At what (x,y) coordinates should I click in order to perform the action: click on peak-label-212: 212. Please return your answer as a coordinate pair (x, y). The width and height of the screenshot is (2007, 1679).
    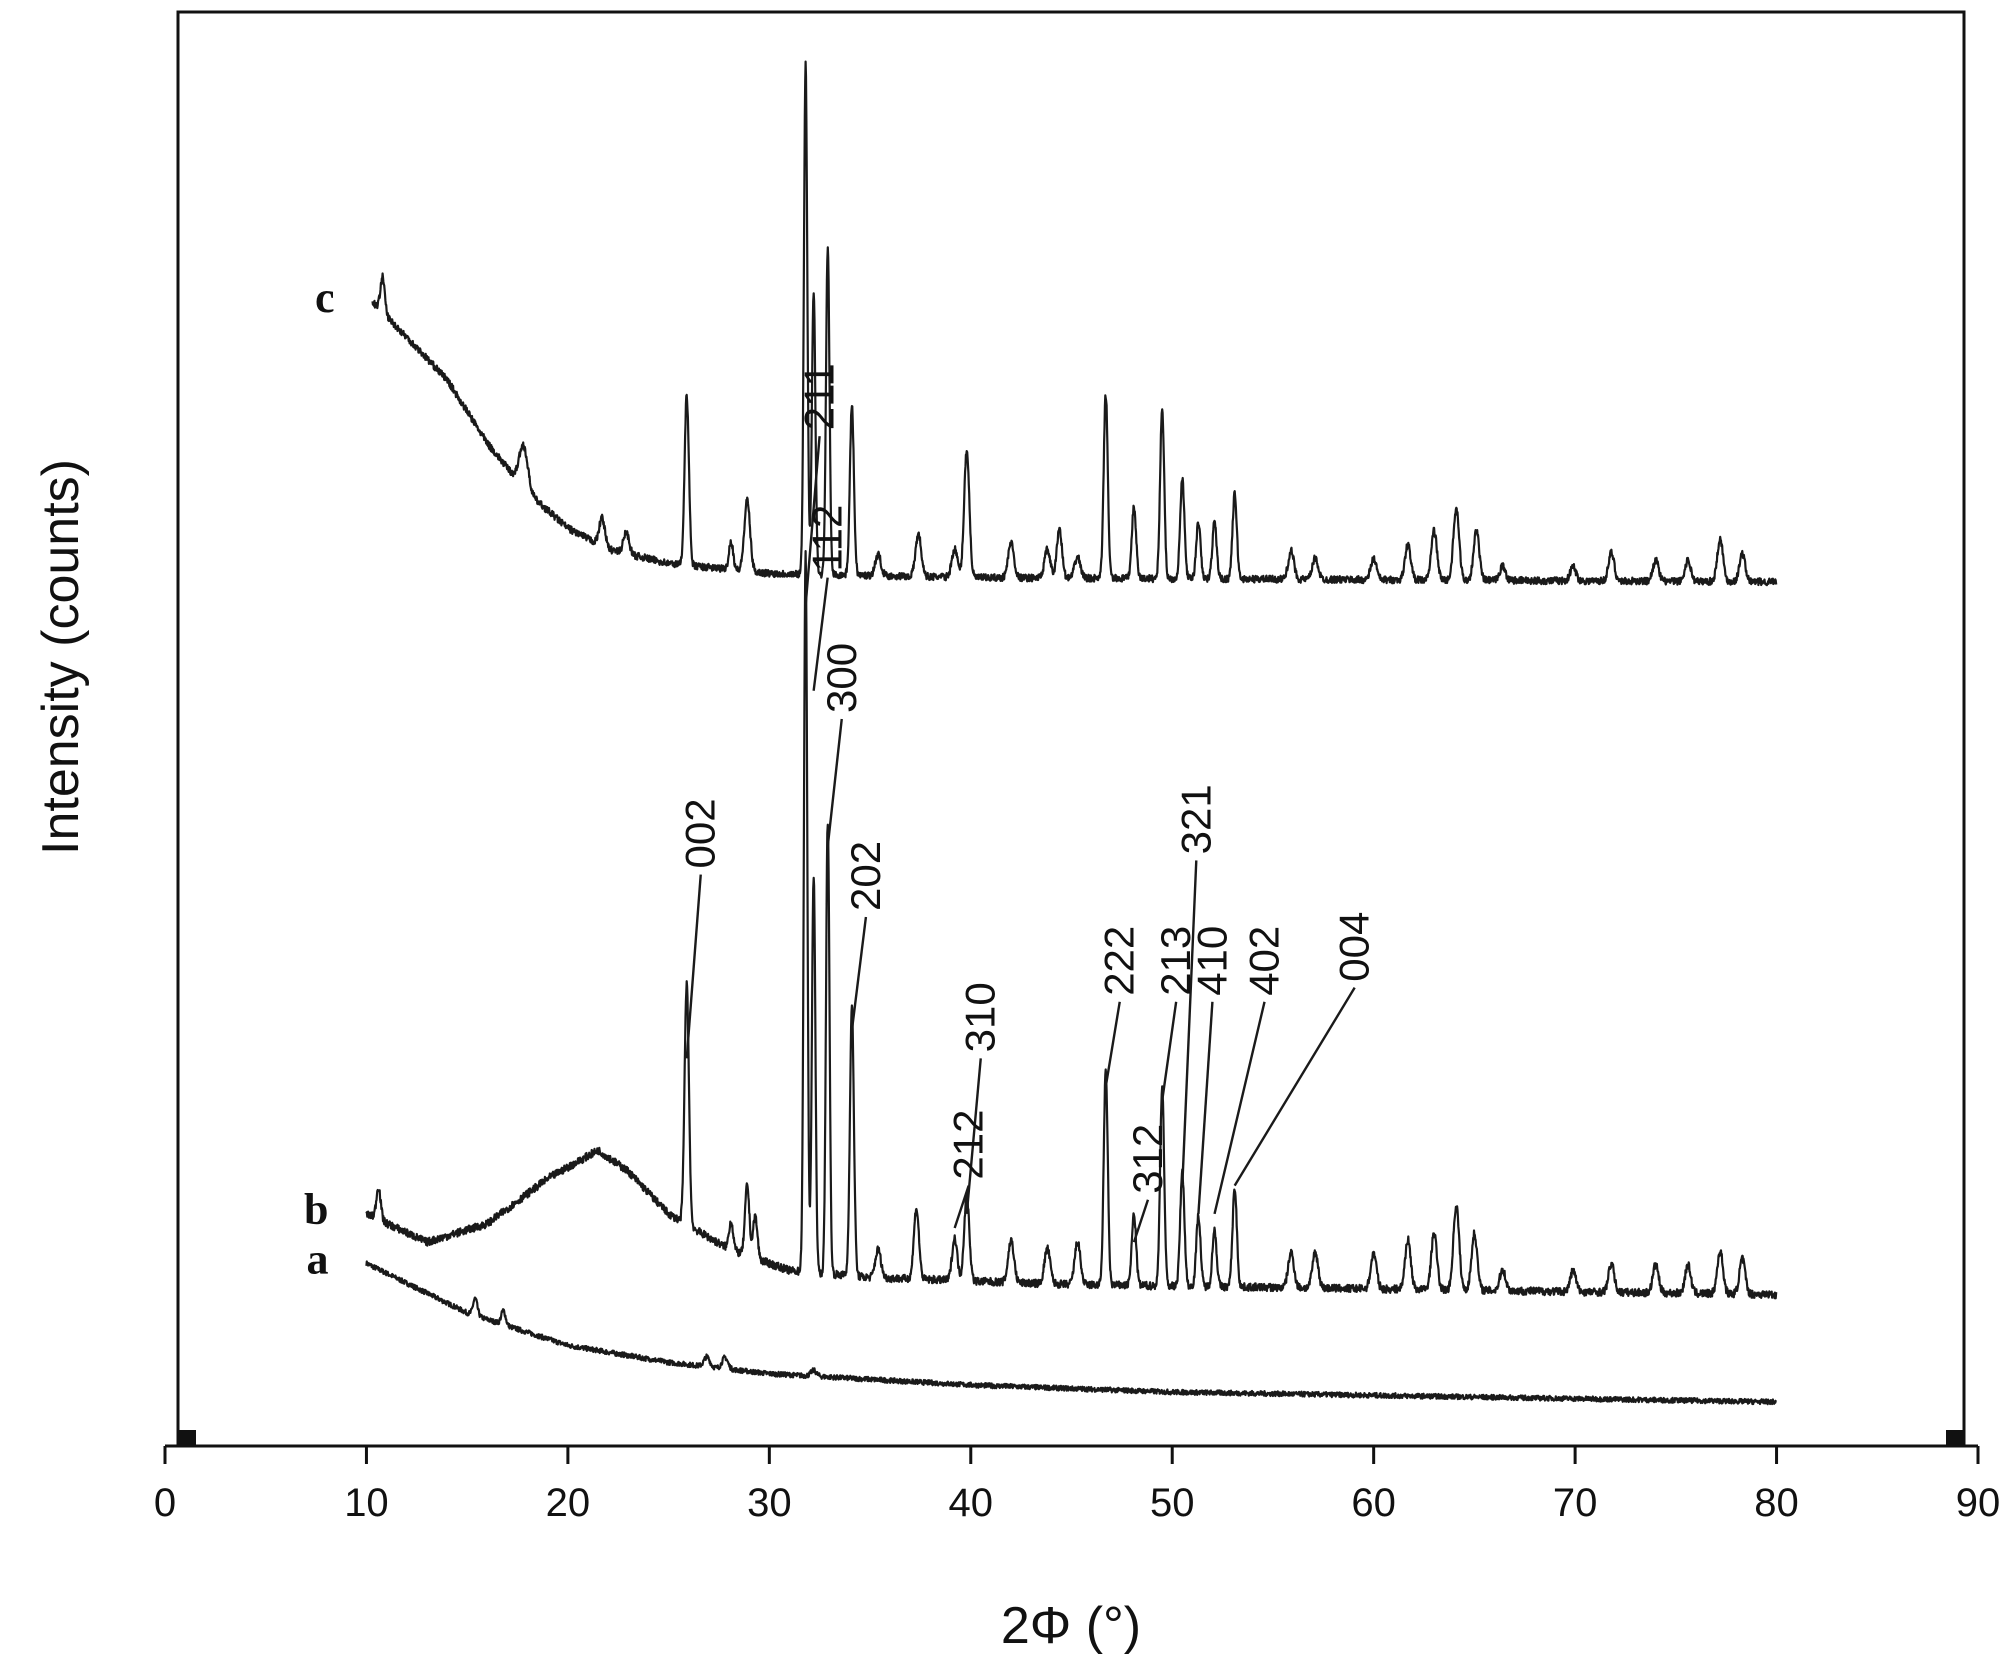
    Looking at the image, I should click on (968, 1145).